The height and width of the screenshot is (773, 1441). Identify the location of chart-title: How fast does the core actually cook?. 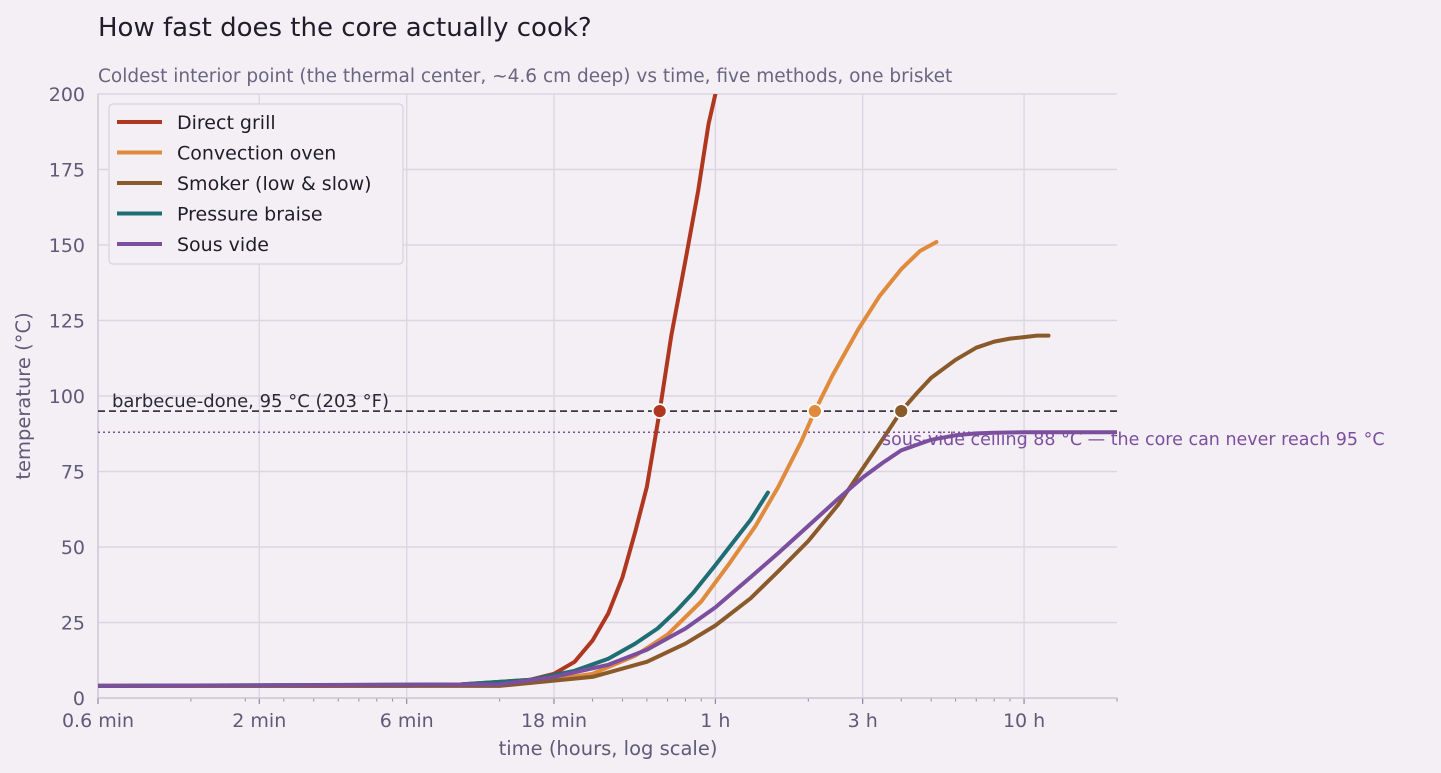
(345, 28).